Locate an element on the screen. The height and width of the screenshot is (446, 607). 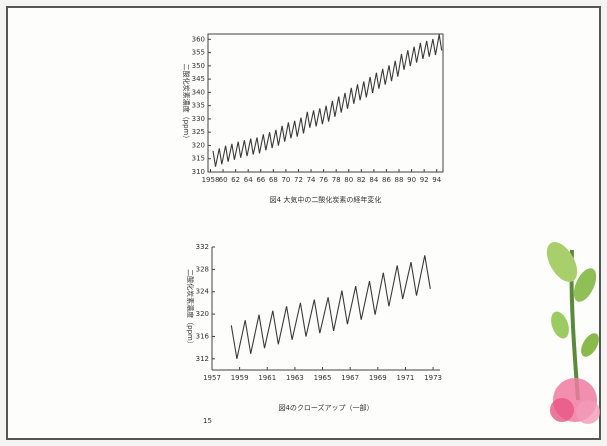
y-tick-label: 316 is located at coordinates (203, 336).